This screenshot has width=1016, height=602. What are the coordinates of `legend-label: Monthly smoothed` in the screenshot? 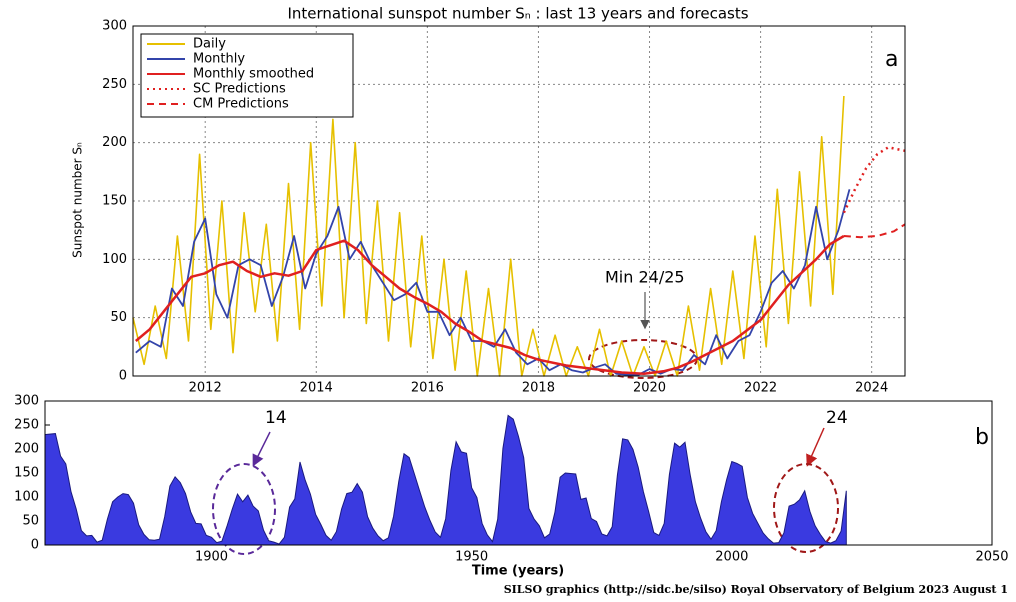 It's located at (253, 74).